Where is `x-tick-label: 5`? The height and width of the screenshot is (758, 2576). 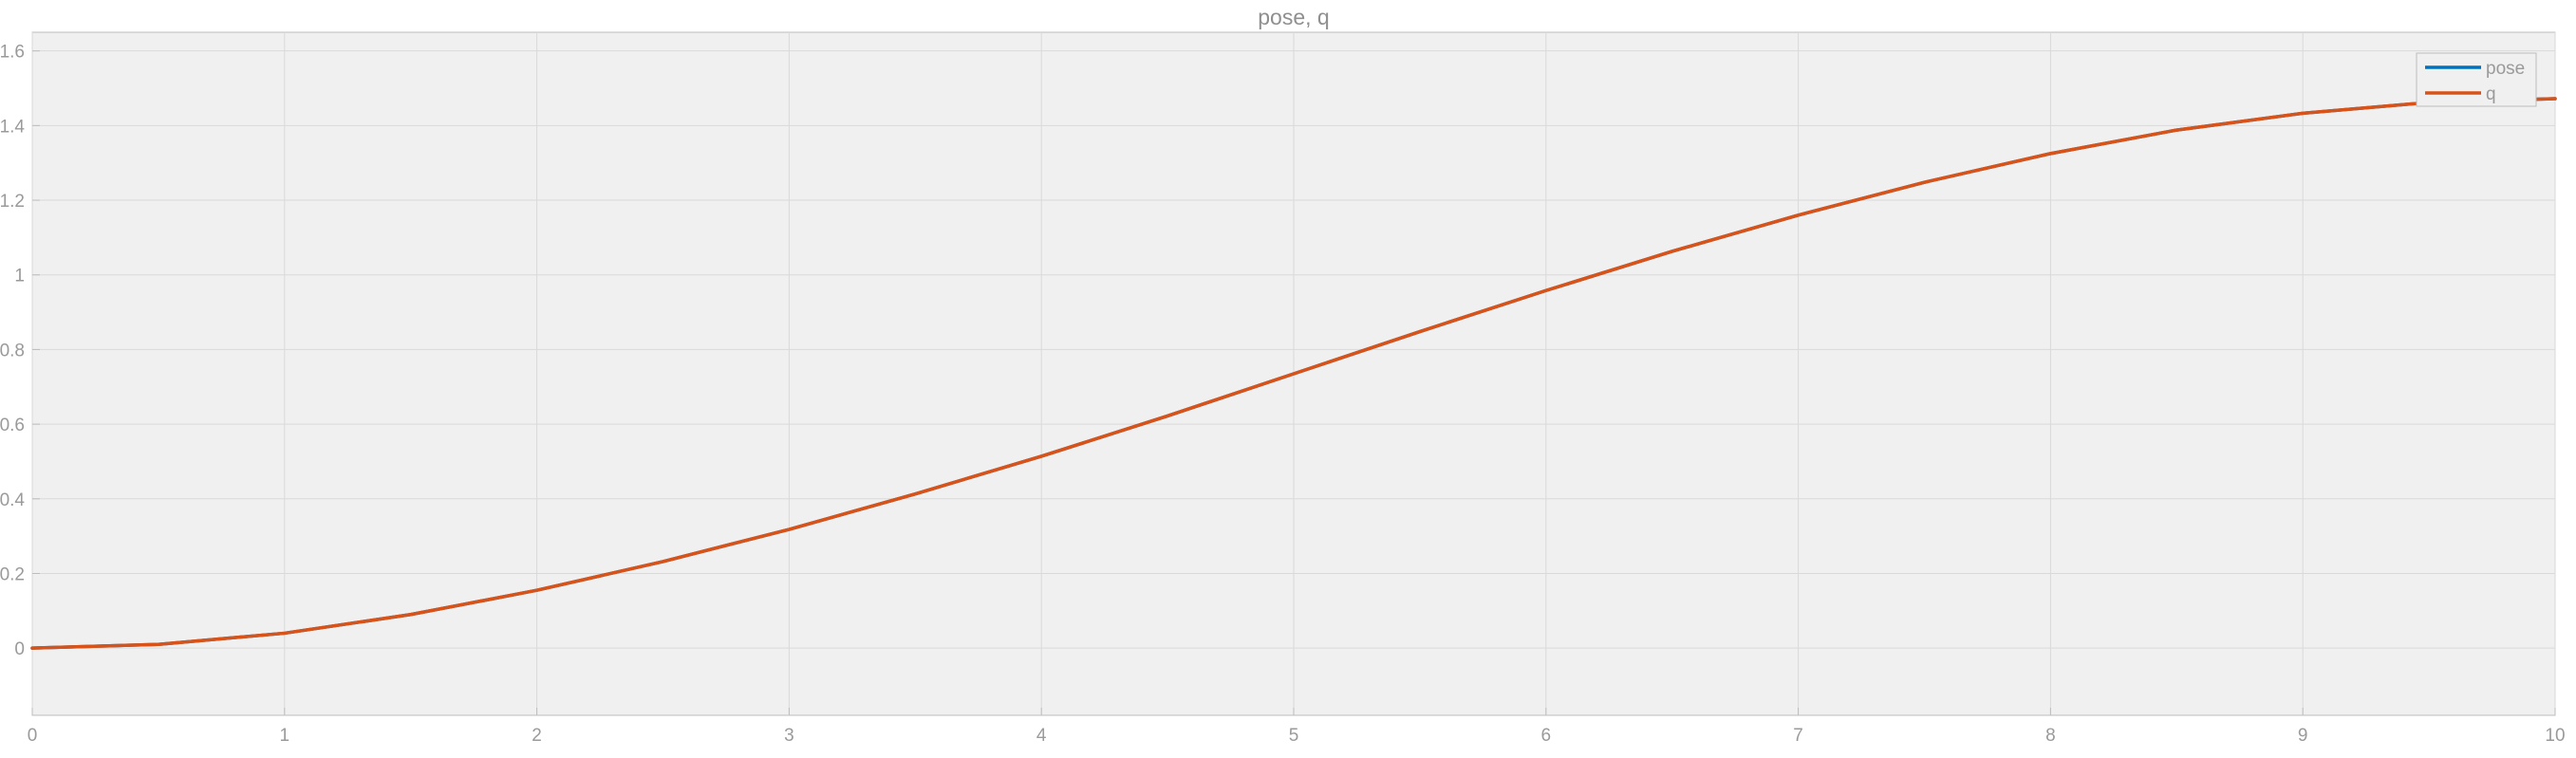 x-tick-label: 5 is located at coordinates (1294, 736).